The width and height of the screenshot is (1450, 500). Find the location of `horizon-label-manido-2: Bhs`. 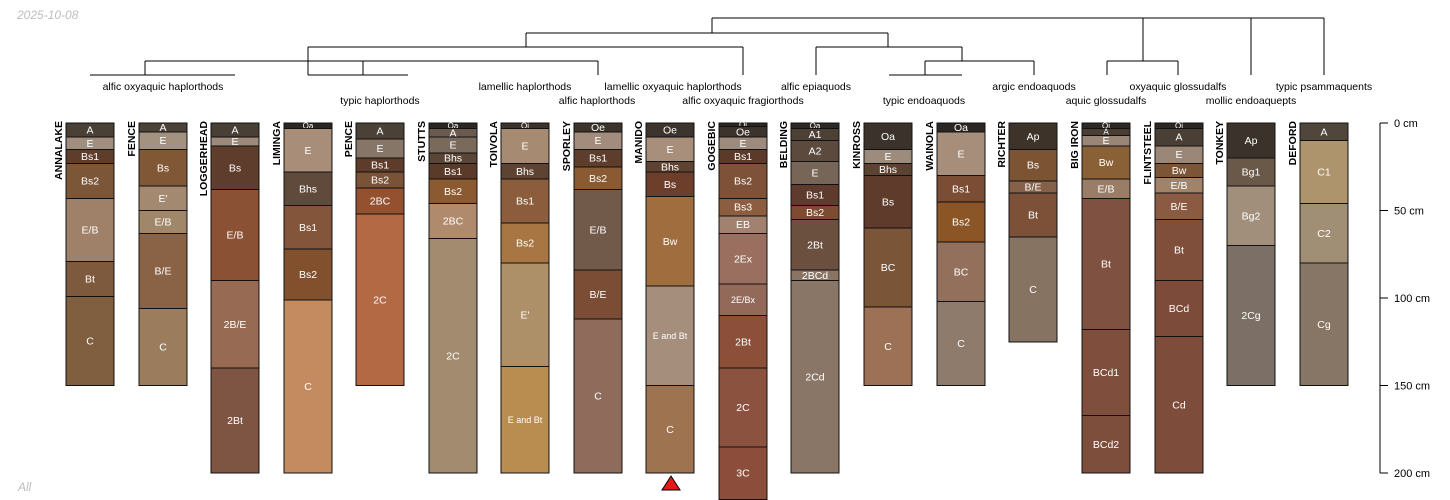

horizon-label-manido-2: Bhs is located at coordinates (670, 167).